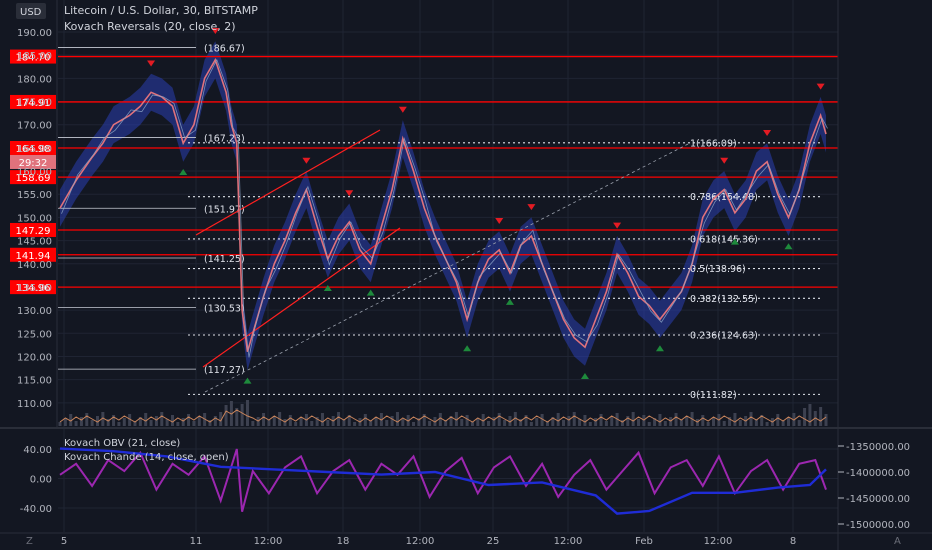 The image size is (932, 550). Describe the element at coordinates (150, 26) in the screenshot. I see `indicator-label: Kovach Reversals (20, close, 2)` at that location.